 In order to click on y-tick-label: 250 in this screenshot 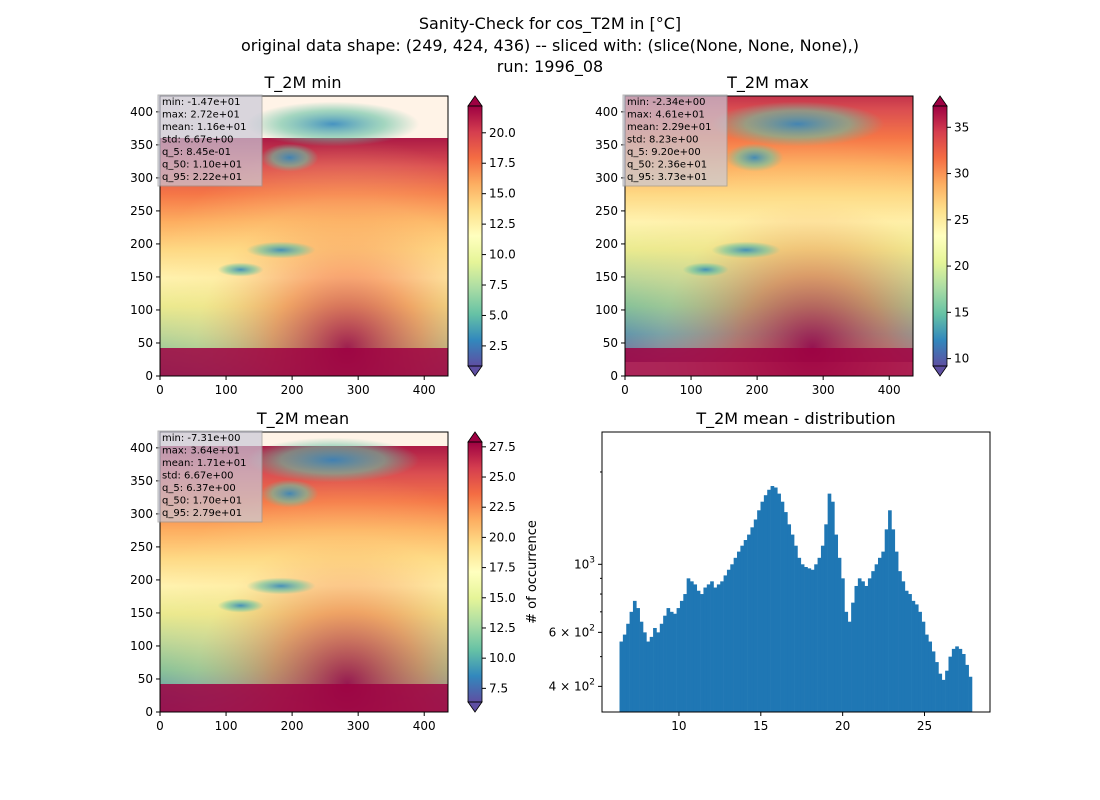, I will do `click(606, 211)`.